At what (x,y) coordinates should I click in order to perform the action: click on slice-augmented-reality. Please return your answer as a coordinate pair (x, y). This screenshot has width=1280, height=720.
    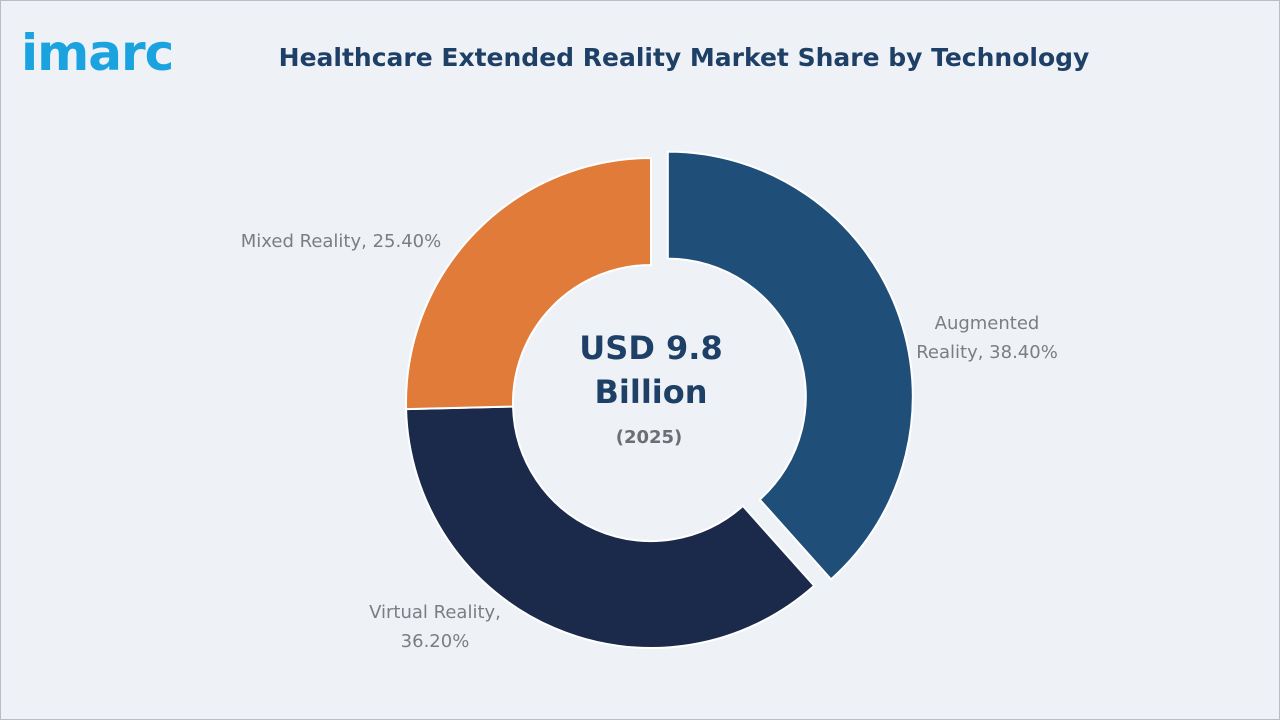
    Looking at the image, I should click on (790, 365).